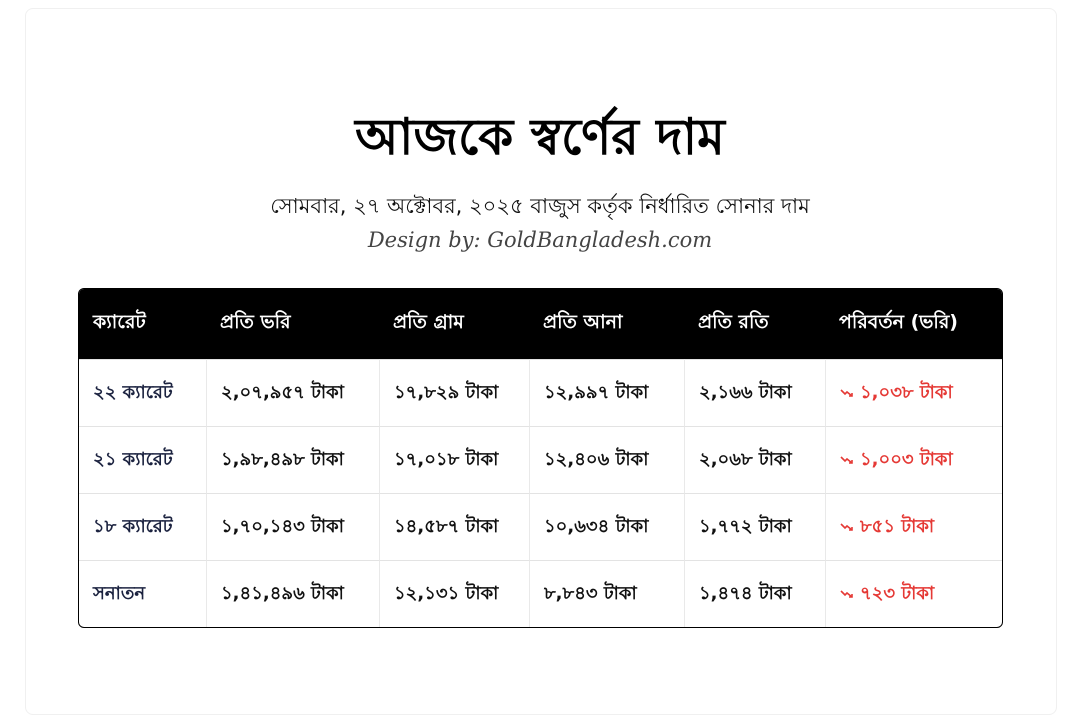  What do you see at coordinates (540, 240) in the screenshot?
I see `design-credit: Design by: GoldBangladesh.com` at bounding box center [540, 240].